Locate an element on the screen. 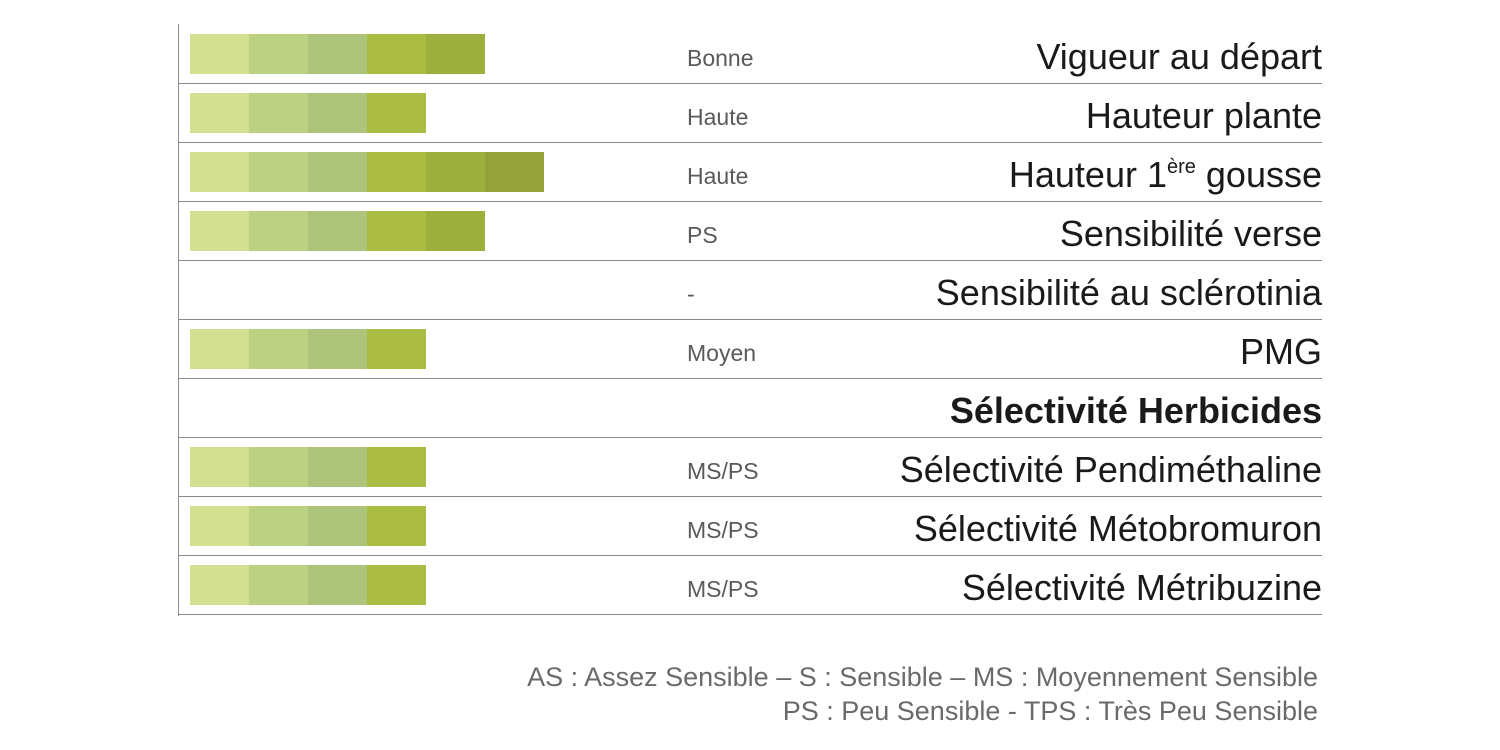 The height and width of the screenshot is (750, 1500). criterion-label-text: PMG is located at coordinates (1280, 351).